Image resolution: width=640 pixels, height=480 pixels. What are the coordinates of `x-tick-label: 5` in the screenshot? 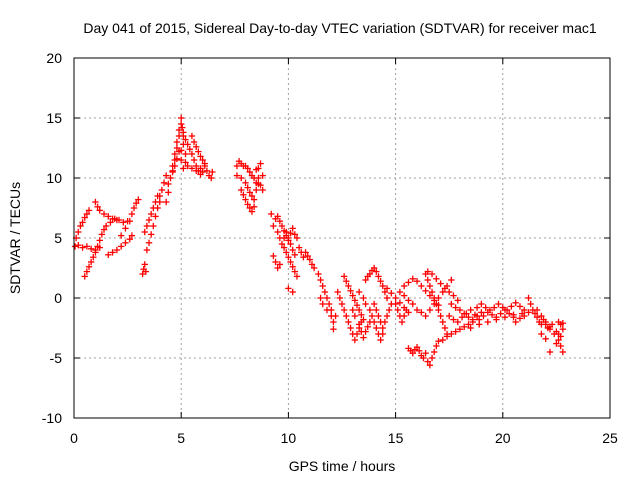 It's located at (181, 438).